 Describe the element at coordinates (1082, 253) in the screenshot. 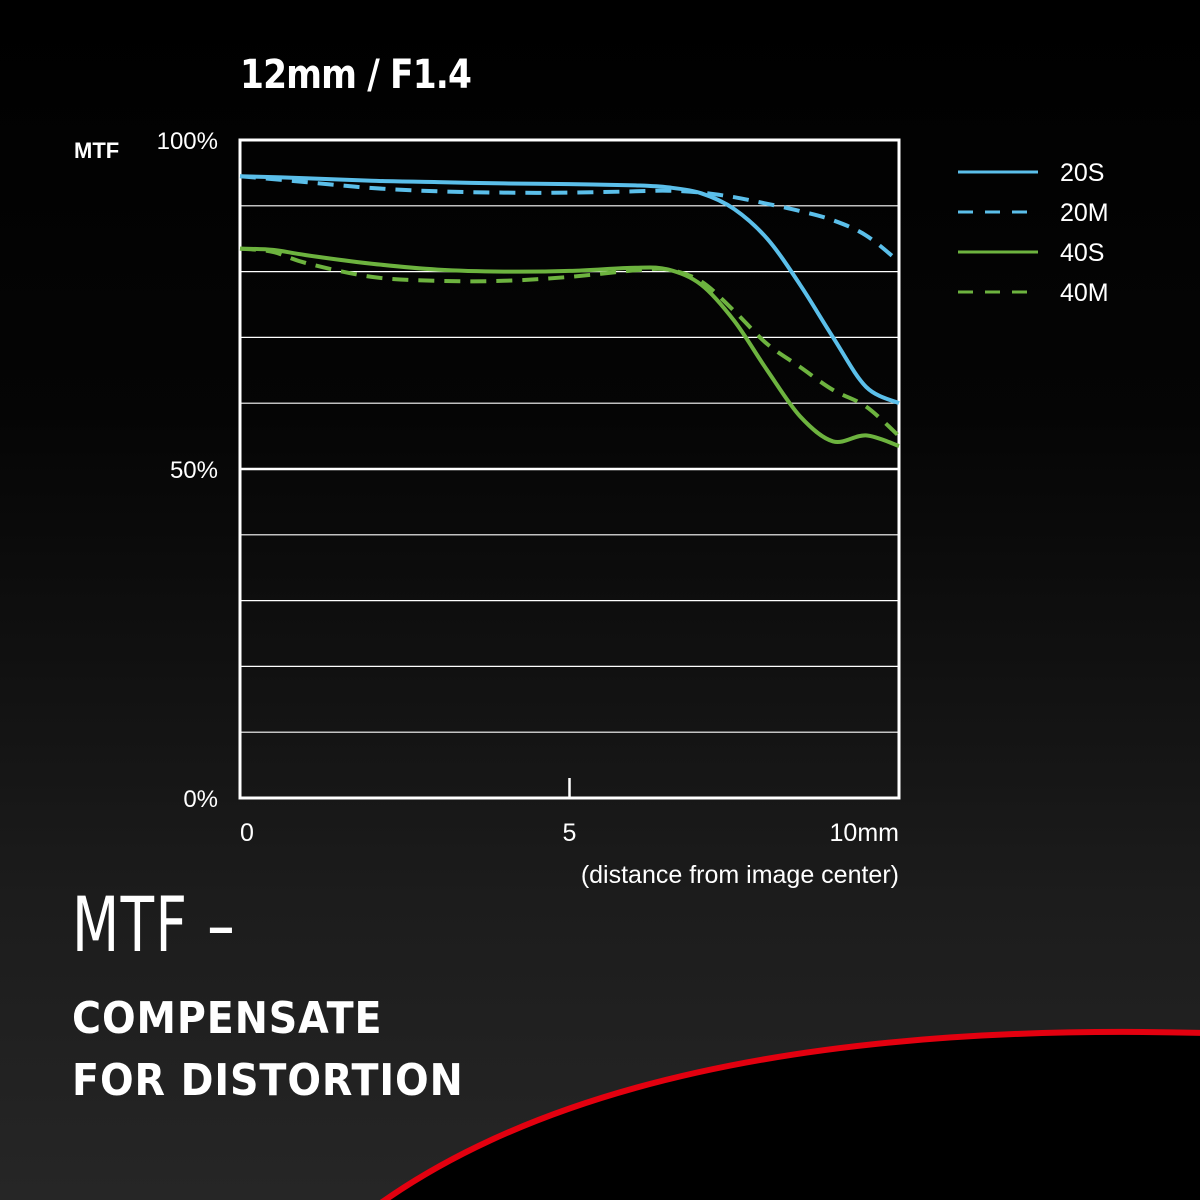

I see `legend-label: 40S` at that location.